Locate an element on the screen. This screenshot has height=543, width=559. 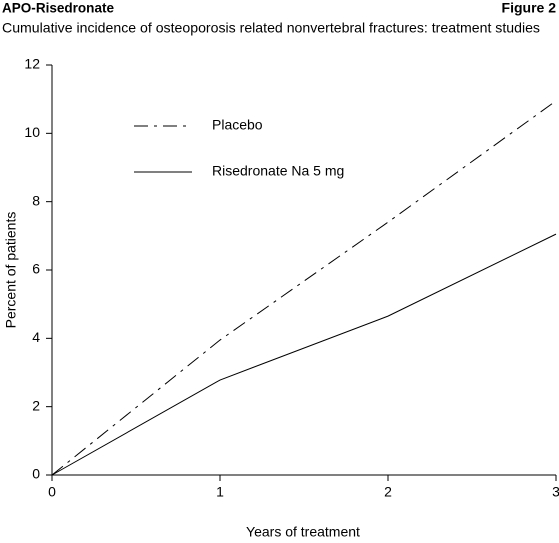
y-axis-label: Percent of patients is located at coordinates (11, 270).